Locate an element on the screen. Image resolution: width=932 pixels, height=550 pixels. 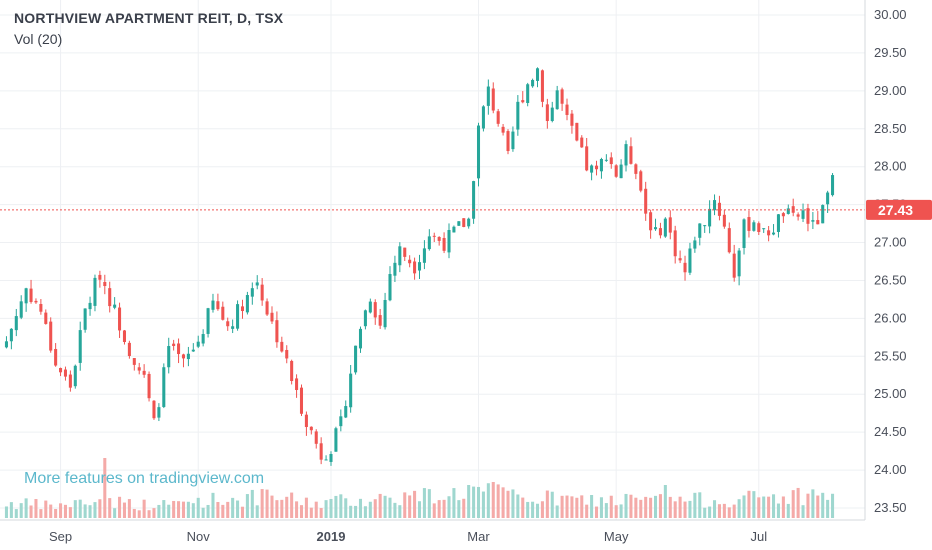
time-axis-label: Jul is located at coordinates (758, 536).